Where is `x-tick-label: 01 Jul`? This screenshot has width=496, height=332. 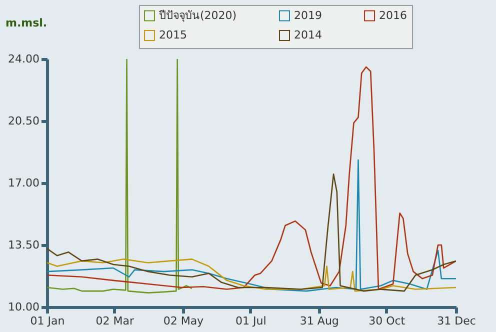
x-tick-label: 01 Jul is located at coordinates (250, 321).